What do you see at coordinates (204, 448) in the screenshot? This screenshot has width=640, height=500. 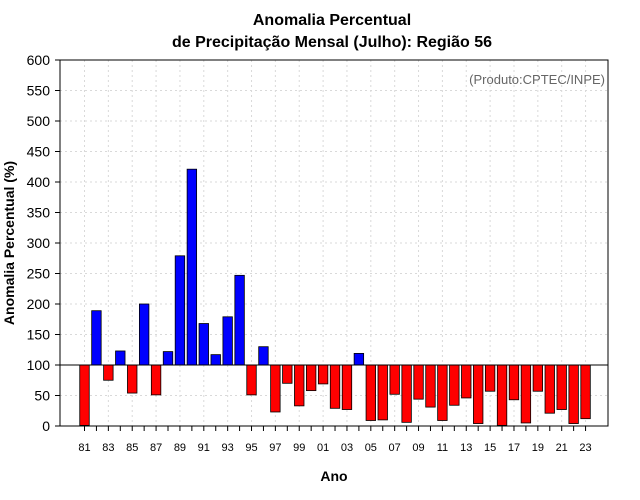 I see `x-tick-label: 91` at bounding box center [204, 448].